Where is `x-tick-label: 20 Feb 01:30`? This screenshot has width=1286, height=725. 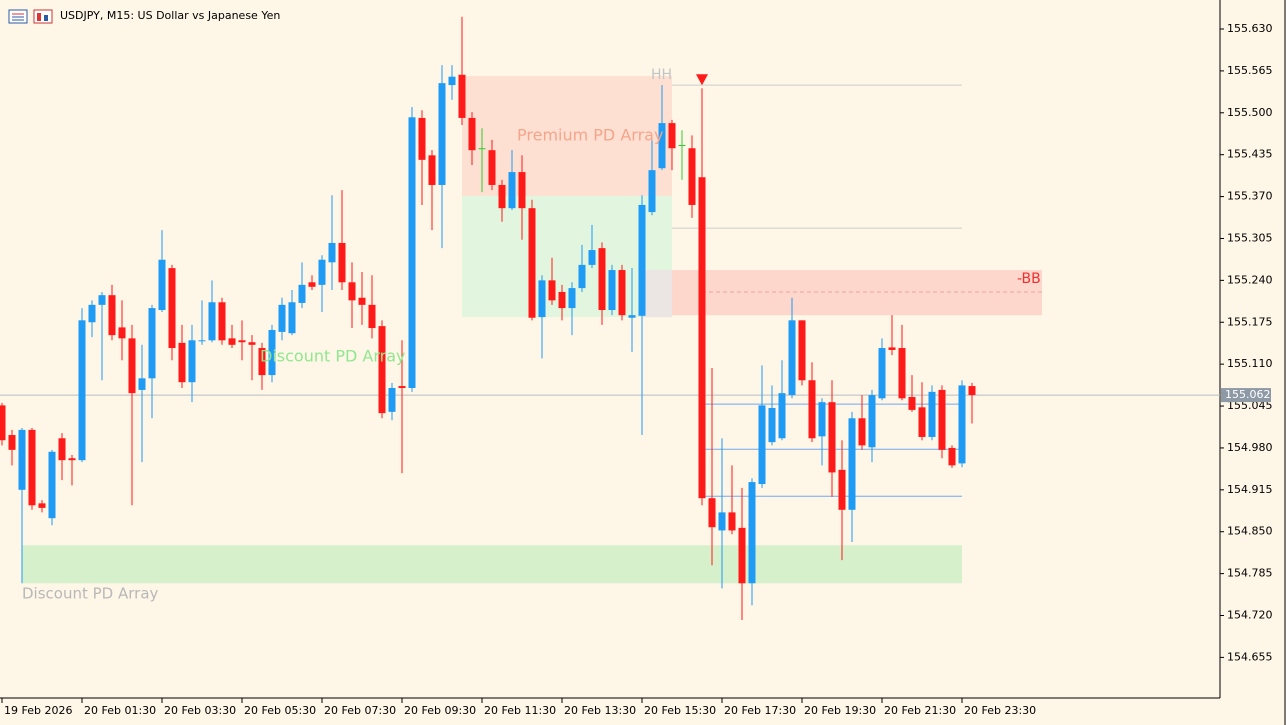
x-tick-label: 20 Feb 01:30 is located at coordinates (120, 710).